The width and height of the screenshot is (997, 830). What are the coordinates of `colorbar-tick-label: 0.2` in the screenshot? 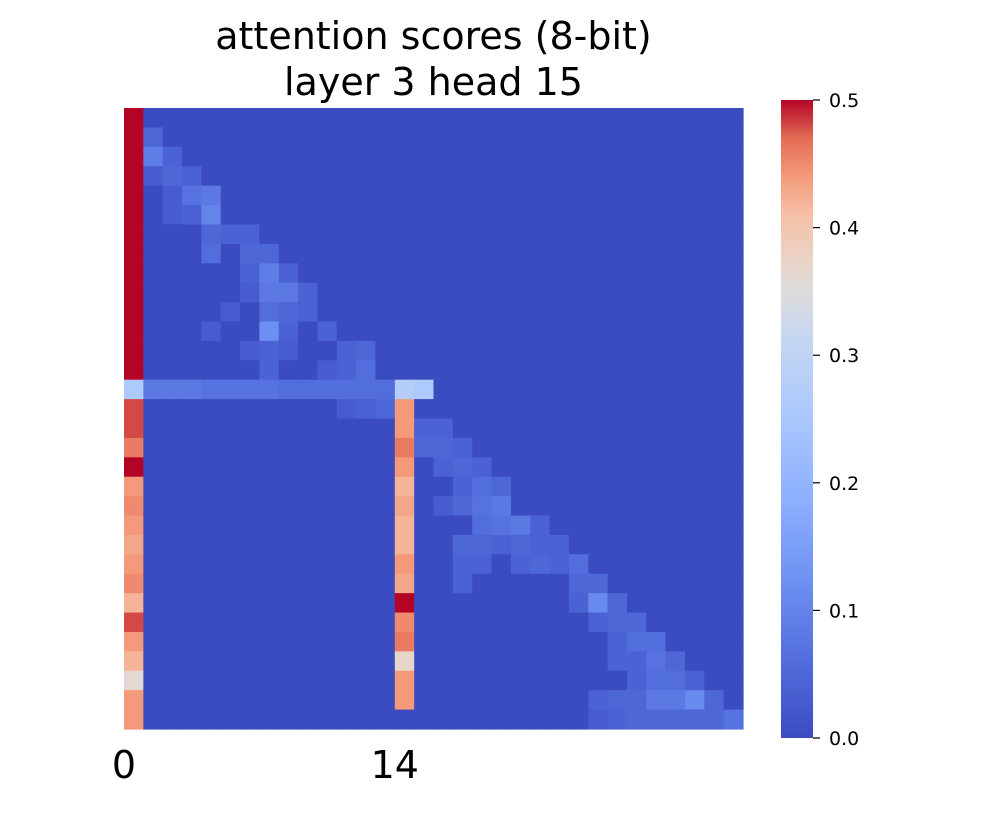 It's located at (844, 484).